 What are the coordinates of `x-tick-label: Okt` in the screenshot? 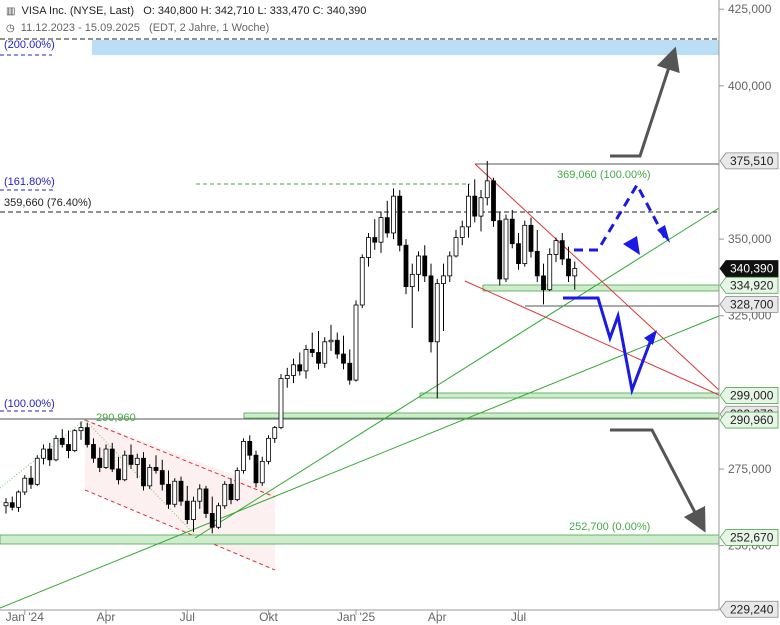 It's located at (268, 617).